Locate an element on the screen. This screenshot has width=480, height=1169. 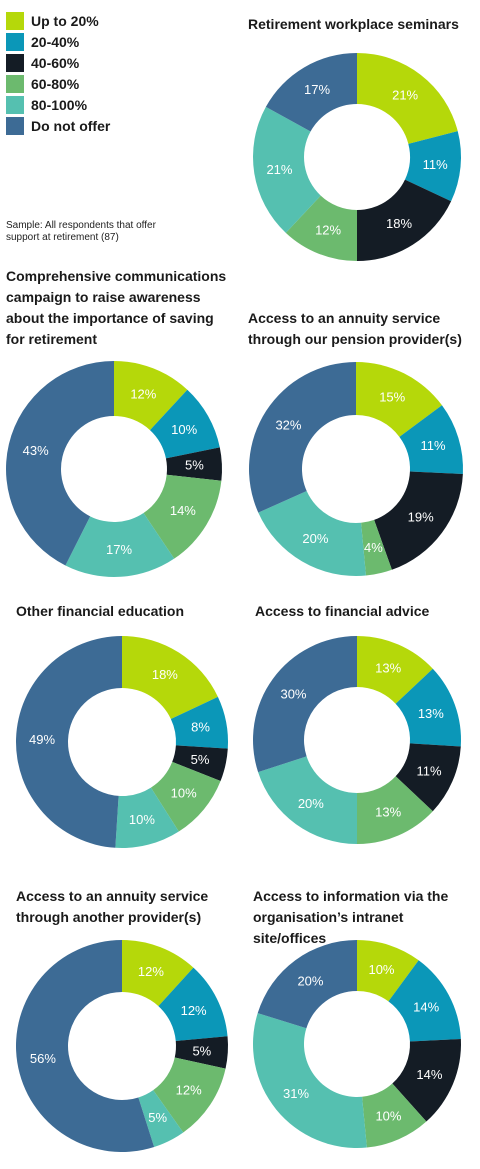
slice-value-label: 4% is located at coordinates (373, 547).